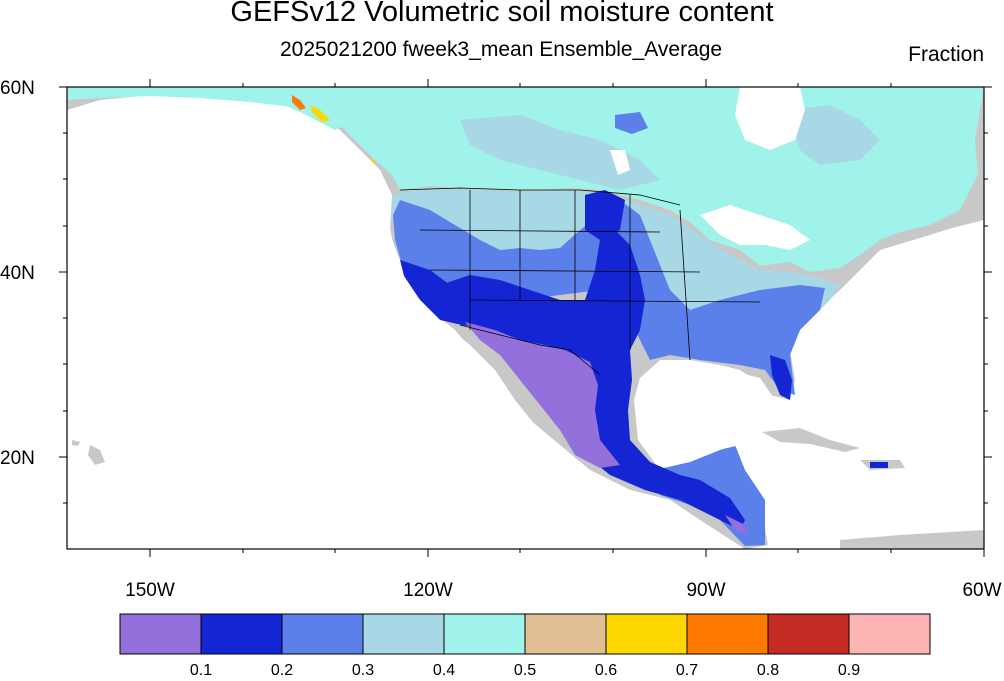  I want to click on gulf-of-mexico, so click(706, 413).